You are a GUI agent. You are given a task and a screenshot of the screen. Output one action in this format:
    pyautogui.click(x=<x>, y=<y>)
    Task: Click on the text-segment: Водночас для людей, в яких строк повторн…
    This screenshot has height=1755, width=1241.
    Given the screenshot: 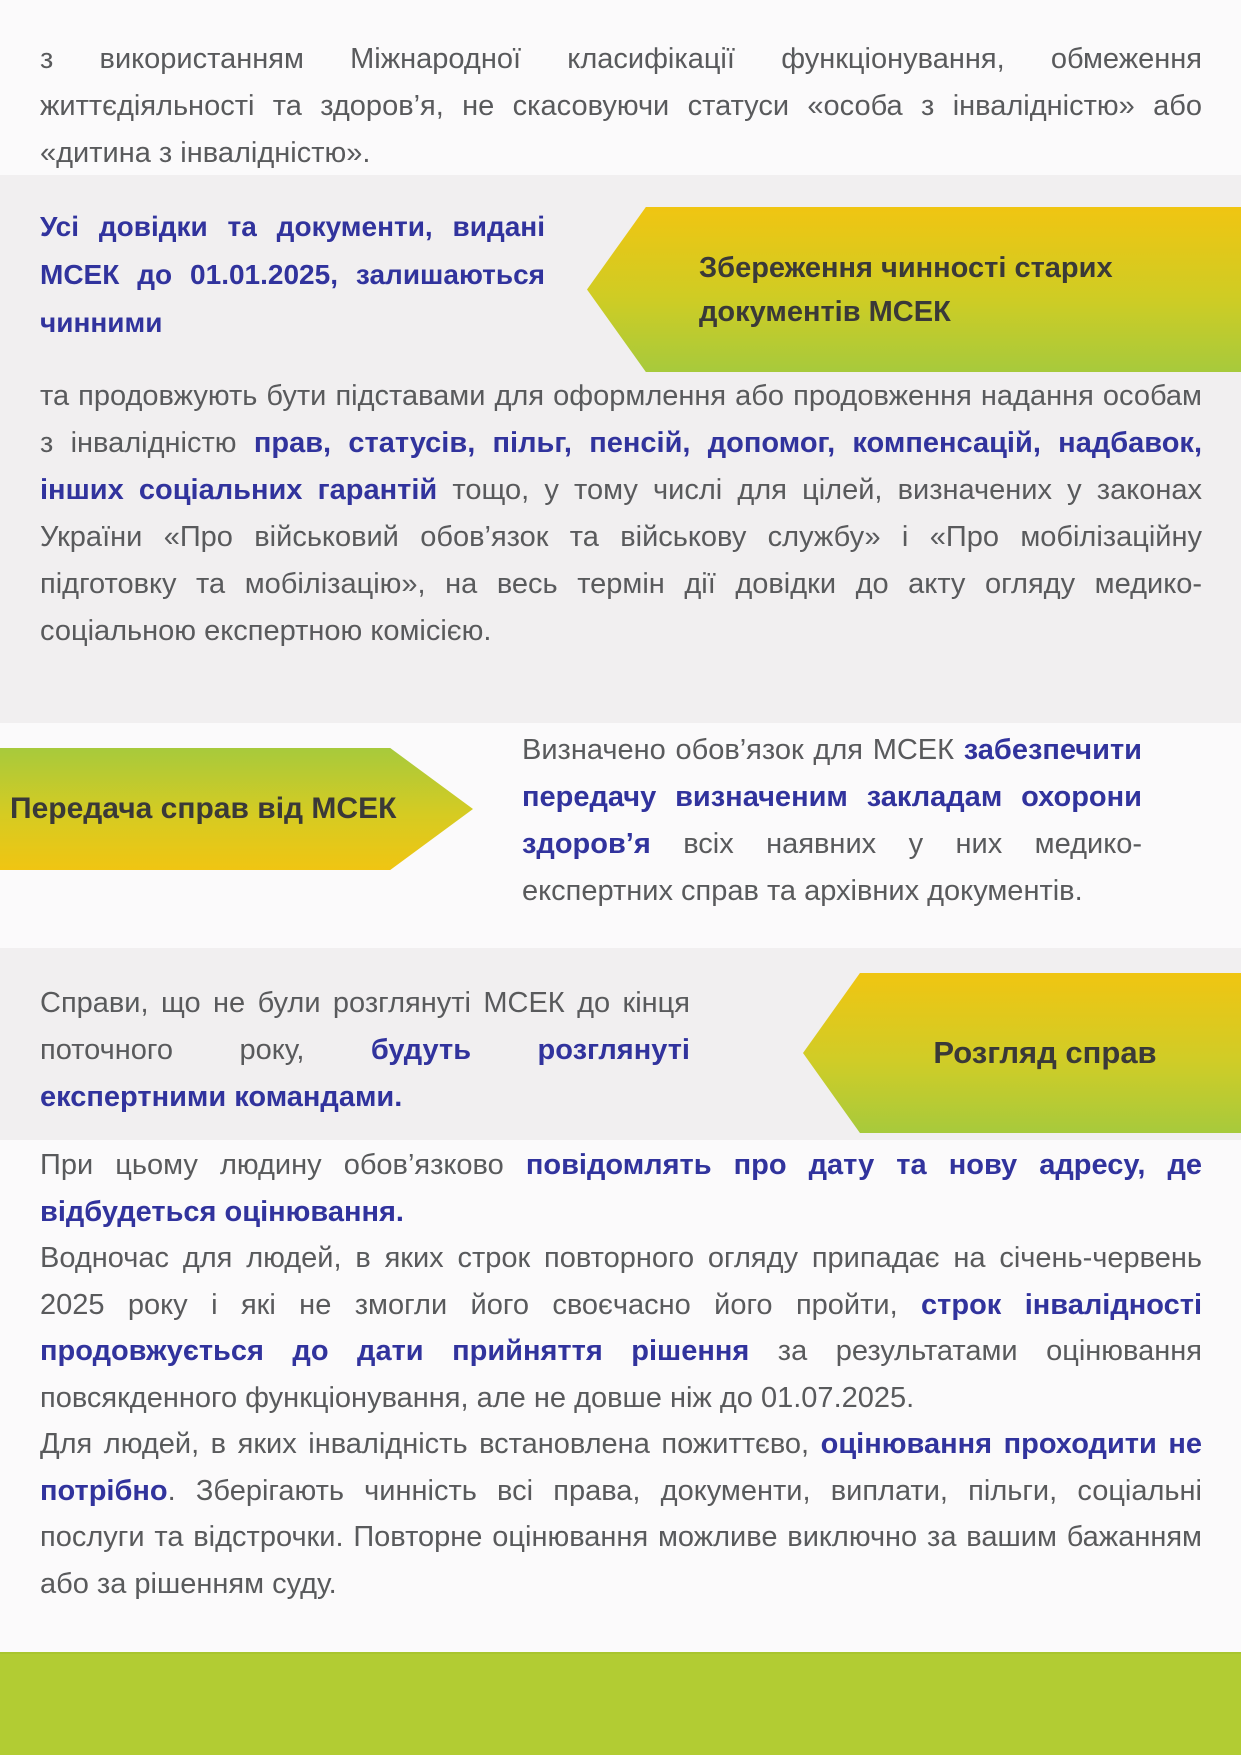 What is the action you would take?
    pyautogui.click(x=621, y=1281)
    